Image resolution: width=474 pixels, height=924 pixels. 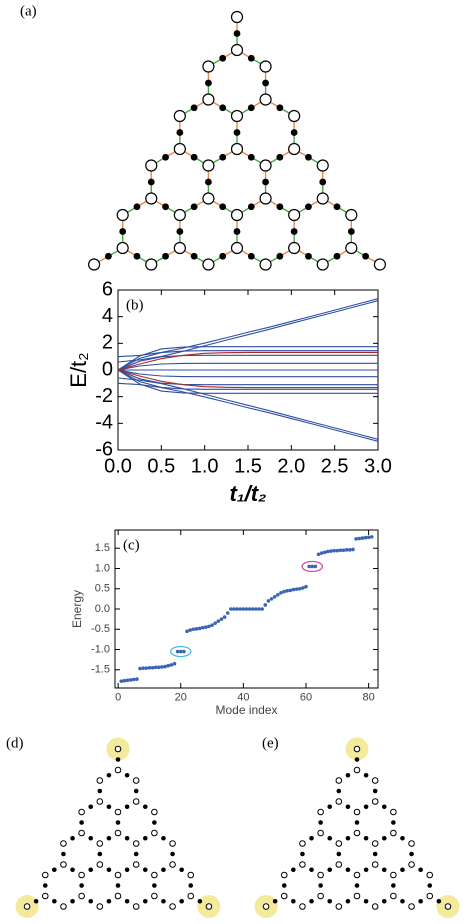 I want to click on lattice, so click(x=357, y=828).